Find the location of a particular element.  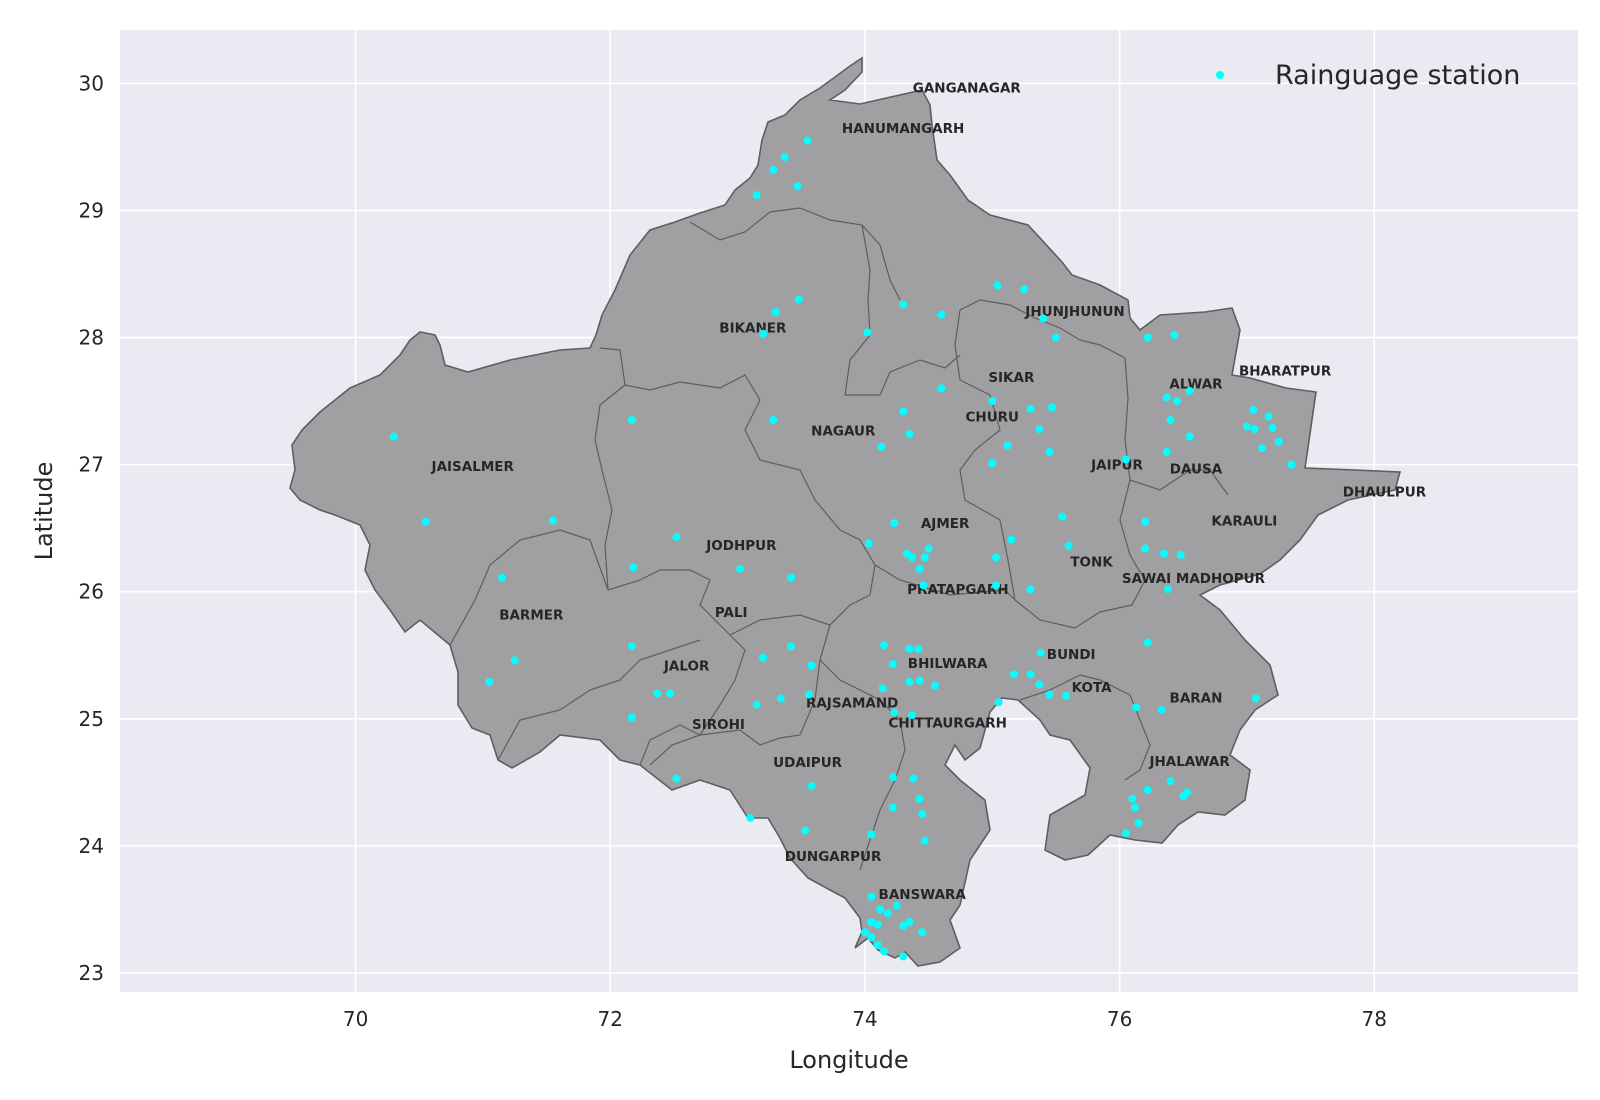

y-tick-label: 27 is located at coordinates (91, 465).